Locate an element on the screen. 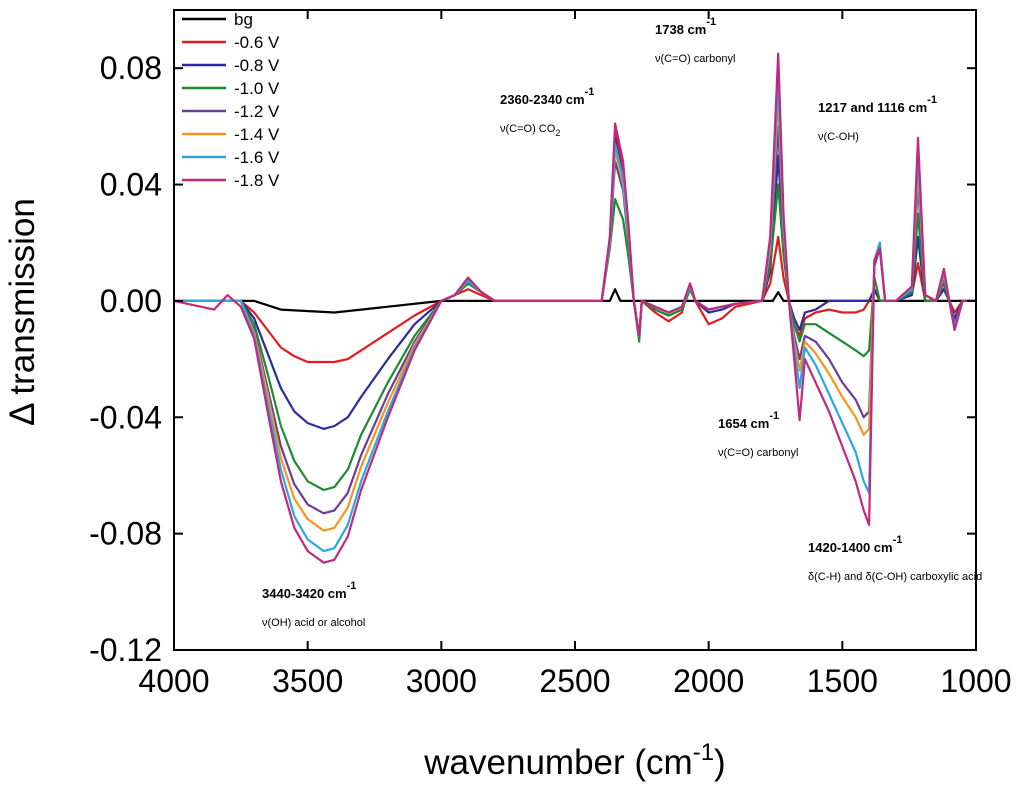 This screenshot has height=786, width=1016. y-tick-label: -0.04 is located at coordinates (125, 417).